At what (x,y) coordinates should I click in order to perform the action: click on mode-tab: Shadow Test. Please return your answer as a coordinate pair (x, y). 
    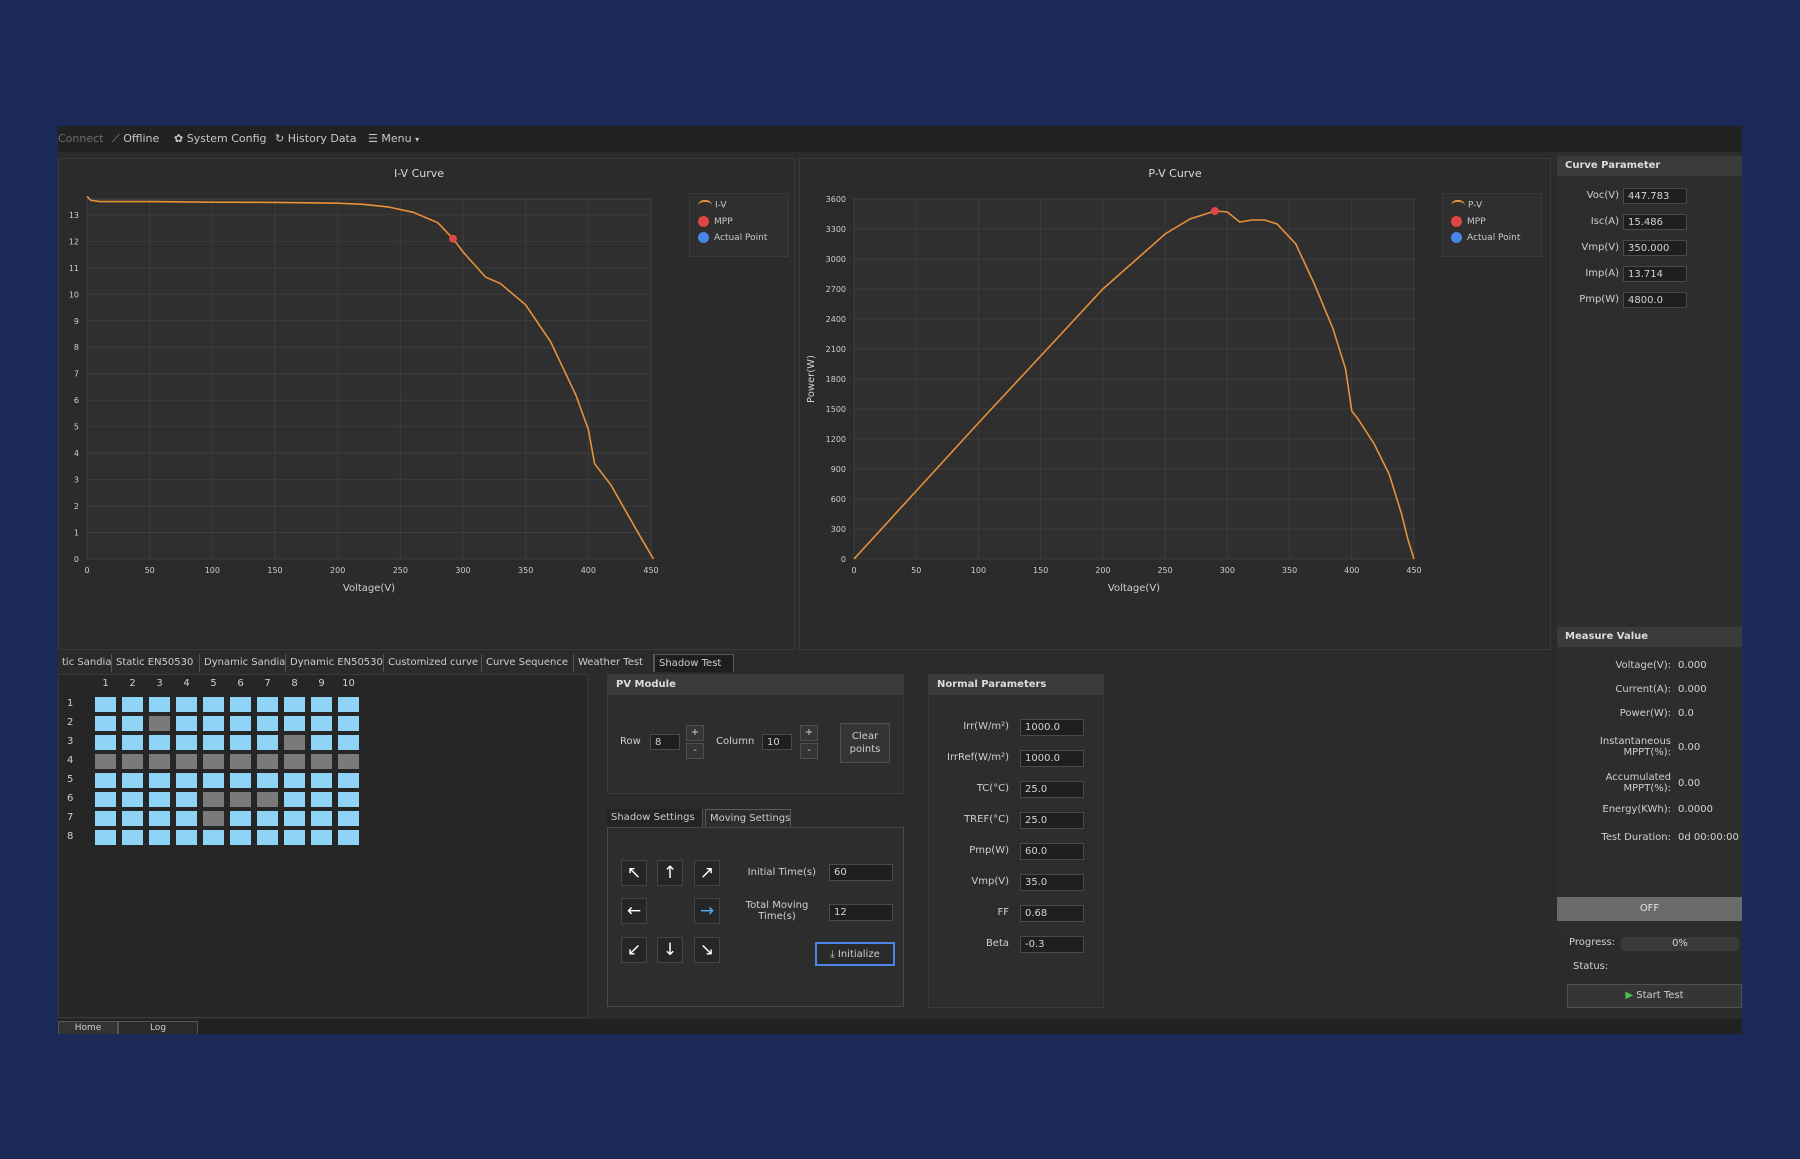
    Looking at the image, I should click on (694, 663).